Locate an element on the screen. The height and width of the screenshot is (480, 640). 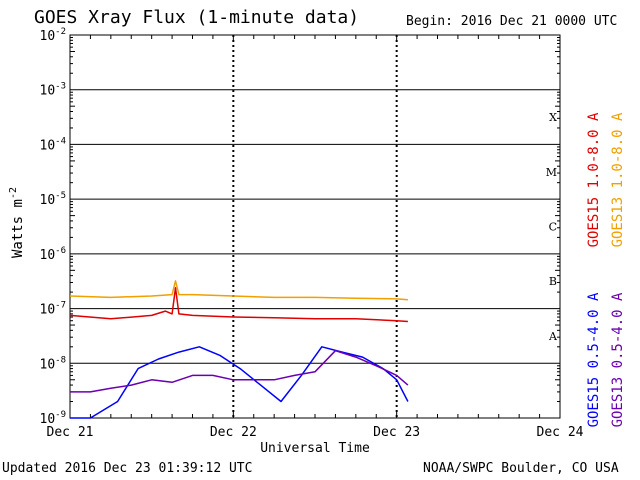
legend-entry: GOES15 0.5-4.0 A is located at coordinates (594, 359).